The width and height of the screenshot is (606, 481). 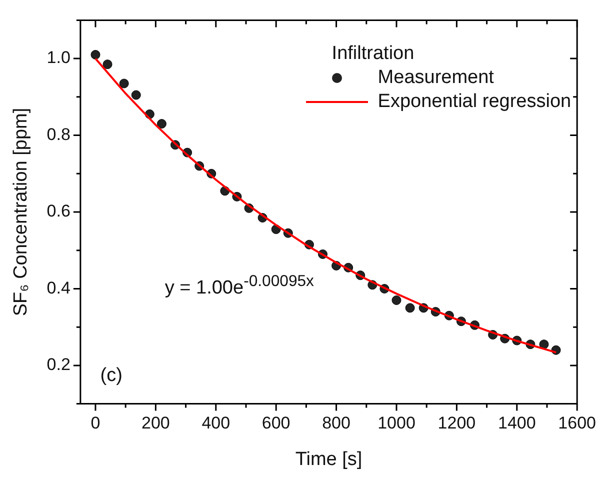 What do you see at coordinates (58, 134) in the screenshot?
I see `y-tick-label: 0.8` at bounding box center [58, 134].